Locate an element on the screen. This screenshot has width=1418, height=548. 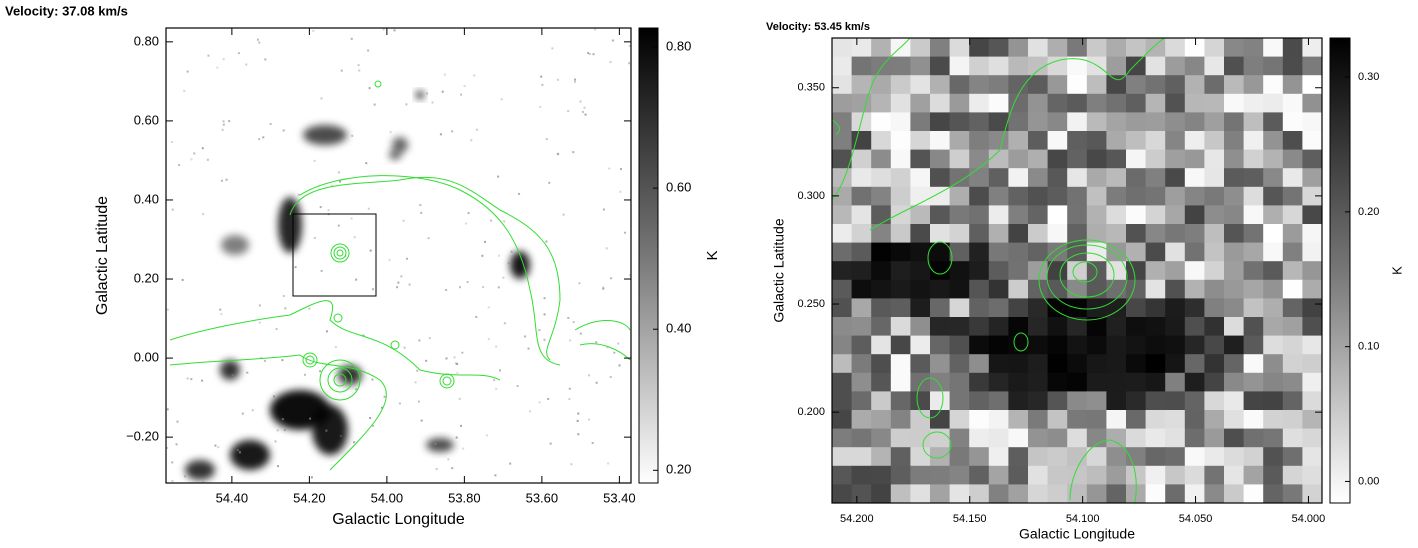
x-tick-label: 54.050 is located at coordinates (1196, 519).